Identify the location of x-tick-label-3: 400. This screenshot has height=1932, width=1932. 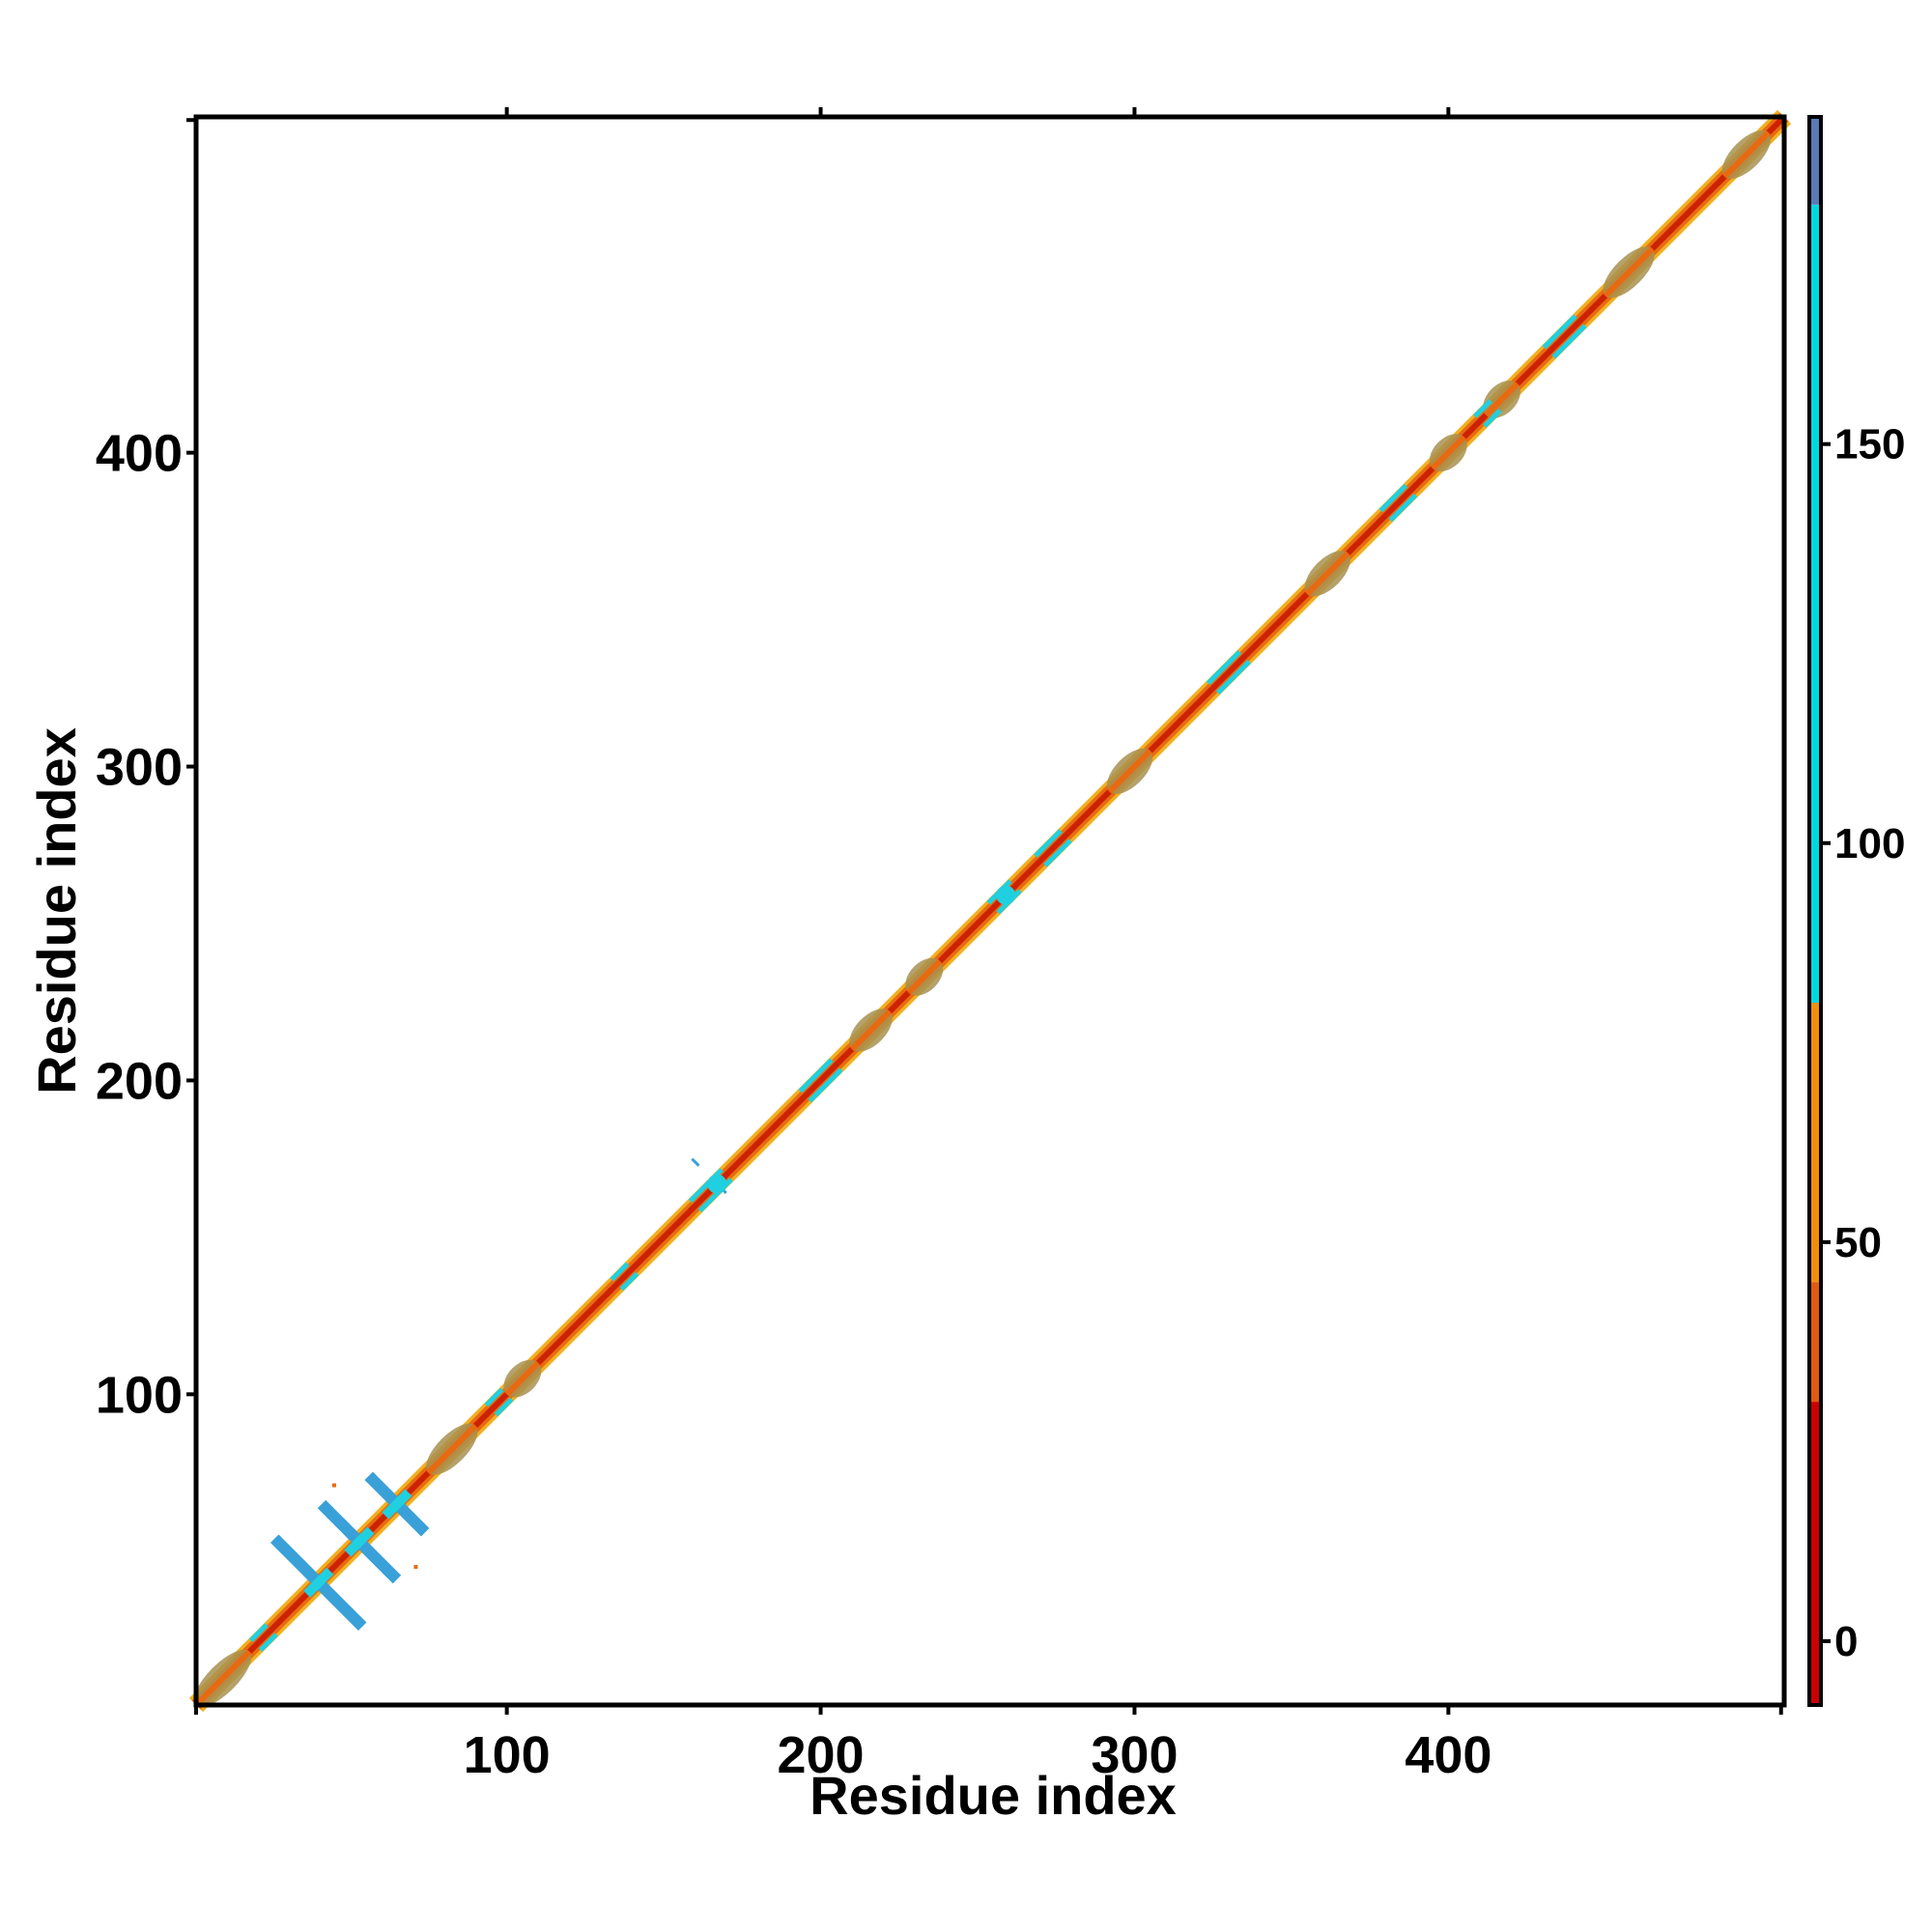
(1448, 1755).